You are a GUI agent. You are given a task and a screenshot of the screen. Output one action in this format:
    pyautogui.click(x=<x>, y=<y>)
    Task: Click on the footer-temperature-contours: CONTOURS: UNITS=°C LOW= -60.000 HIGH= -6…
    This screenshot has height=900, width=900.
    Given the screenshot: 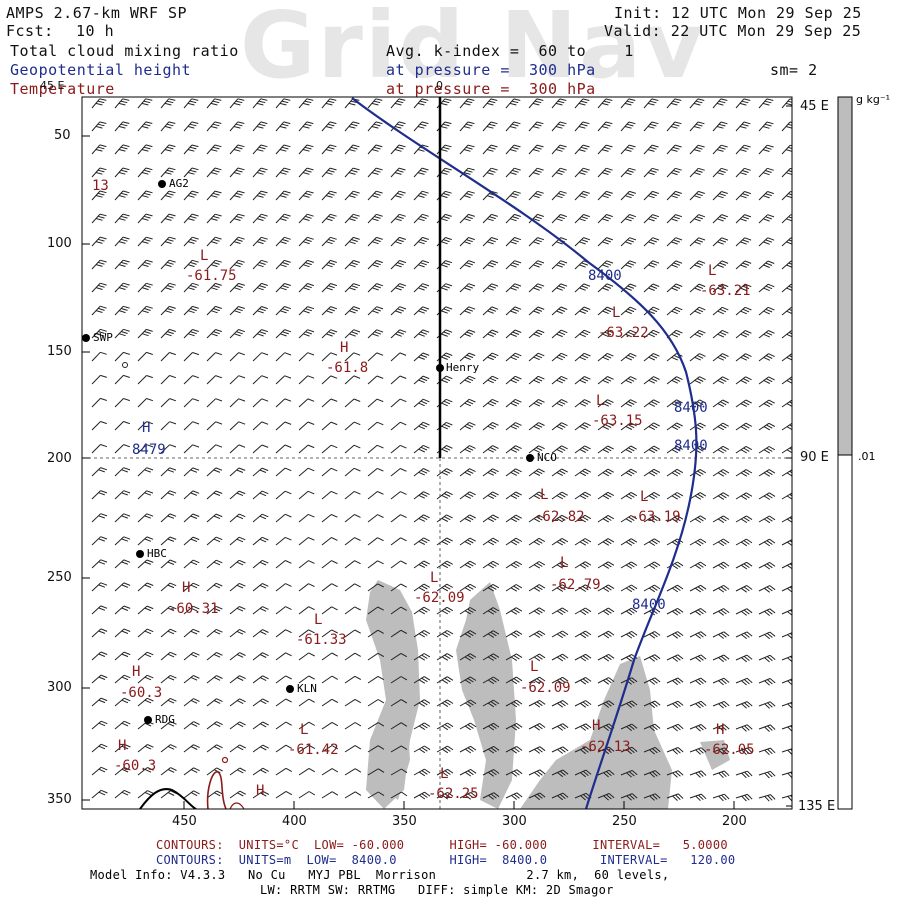 What is the action you would take?
    pyautogui.click(x=442, y=845)
    